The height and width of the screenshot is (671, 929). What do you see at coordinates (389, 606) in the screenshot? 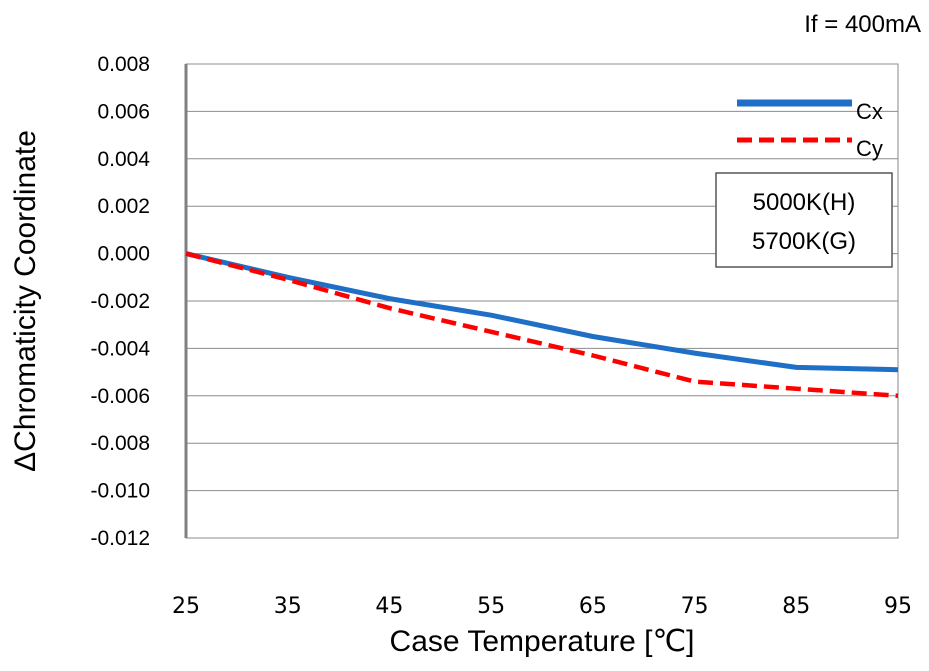
I see `x-tick-label: 45` at bounding box center [389, 606].